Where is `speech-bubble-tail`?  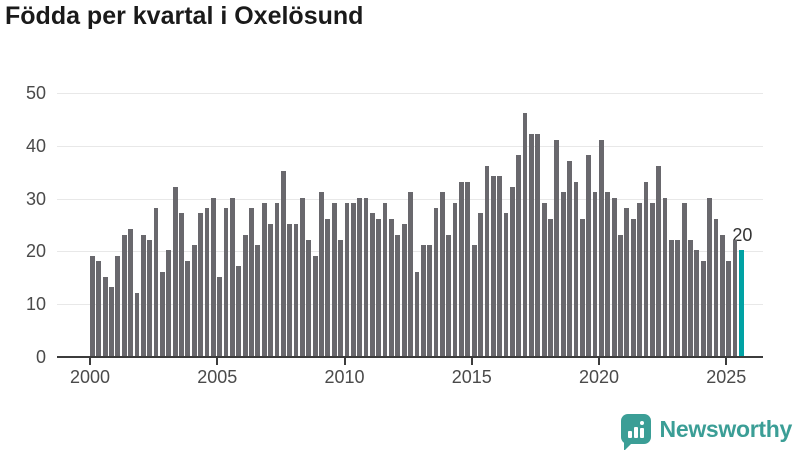
speech-bubble-tail is located at coordinates (628, 446).